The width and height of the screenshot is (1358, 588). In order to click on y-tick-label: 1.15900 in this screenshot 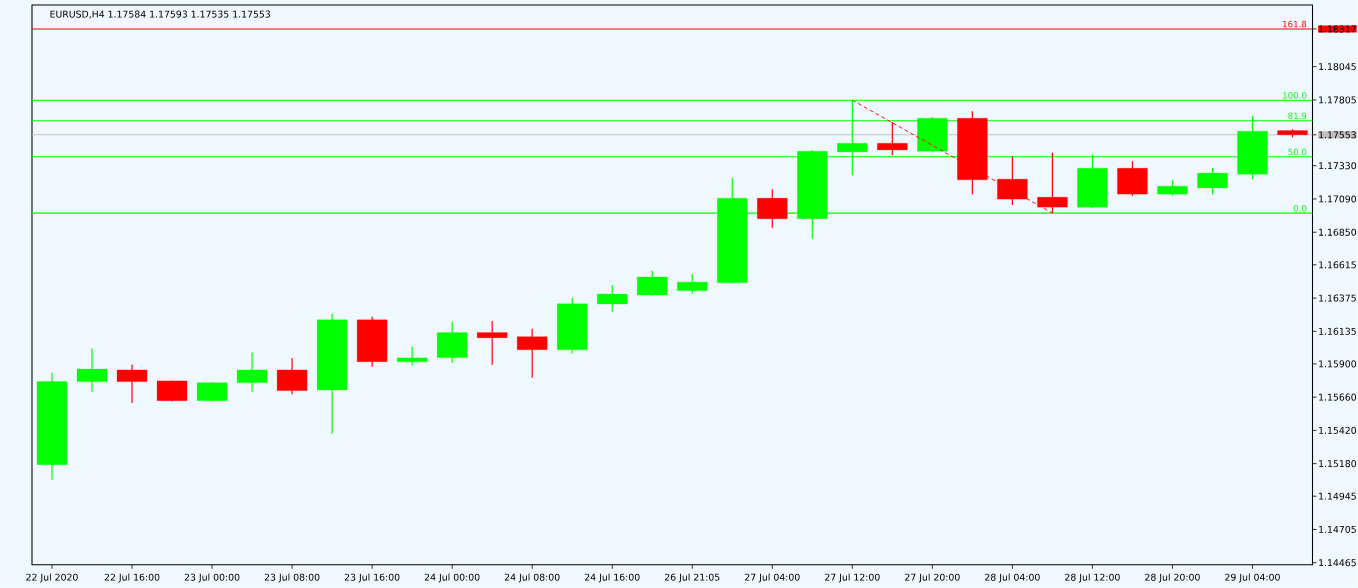, I will do `click(1338, 364)`.